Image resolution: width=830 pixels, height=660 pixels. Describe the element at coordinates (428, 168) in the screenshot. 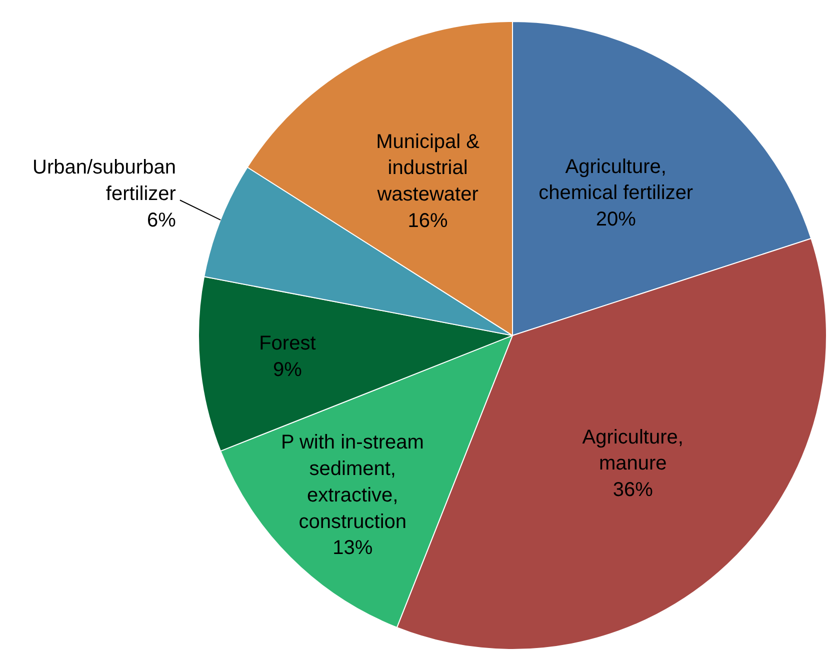

I see `slice-label: Municipal & industrial wastewater` at that location.